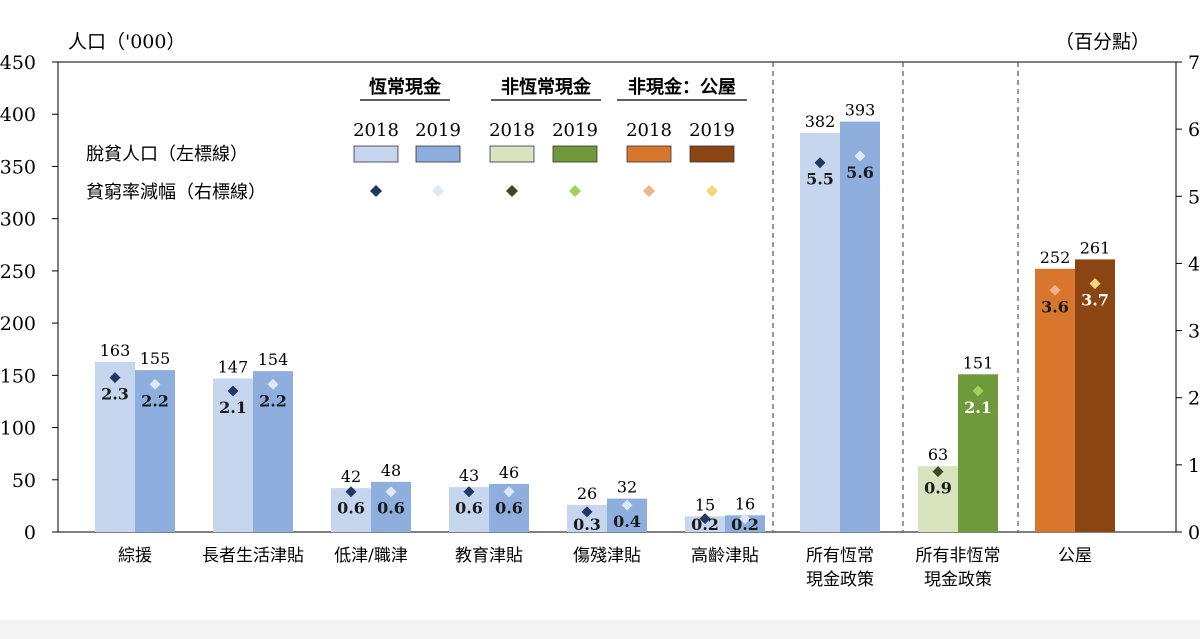  Describe the element at coordinates (978, 362) in the screenshot. I see `bar-value-label: 151` at that location.